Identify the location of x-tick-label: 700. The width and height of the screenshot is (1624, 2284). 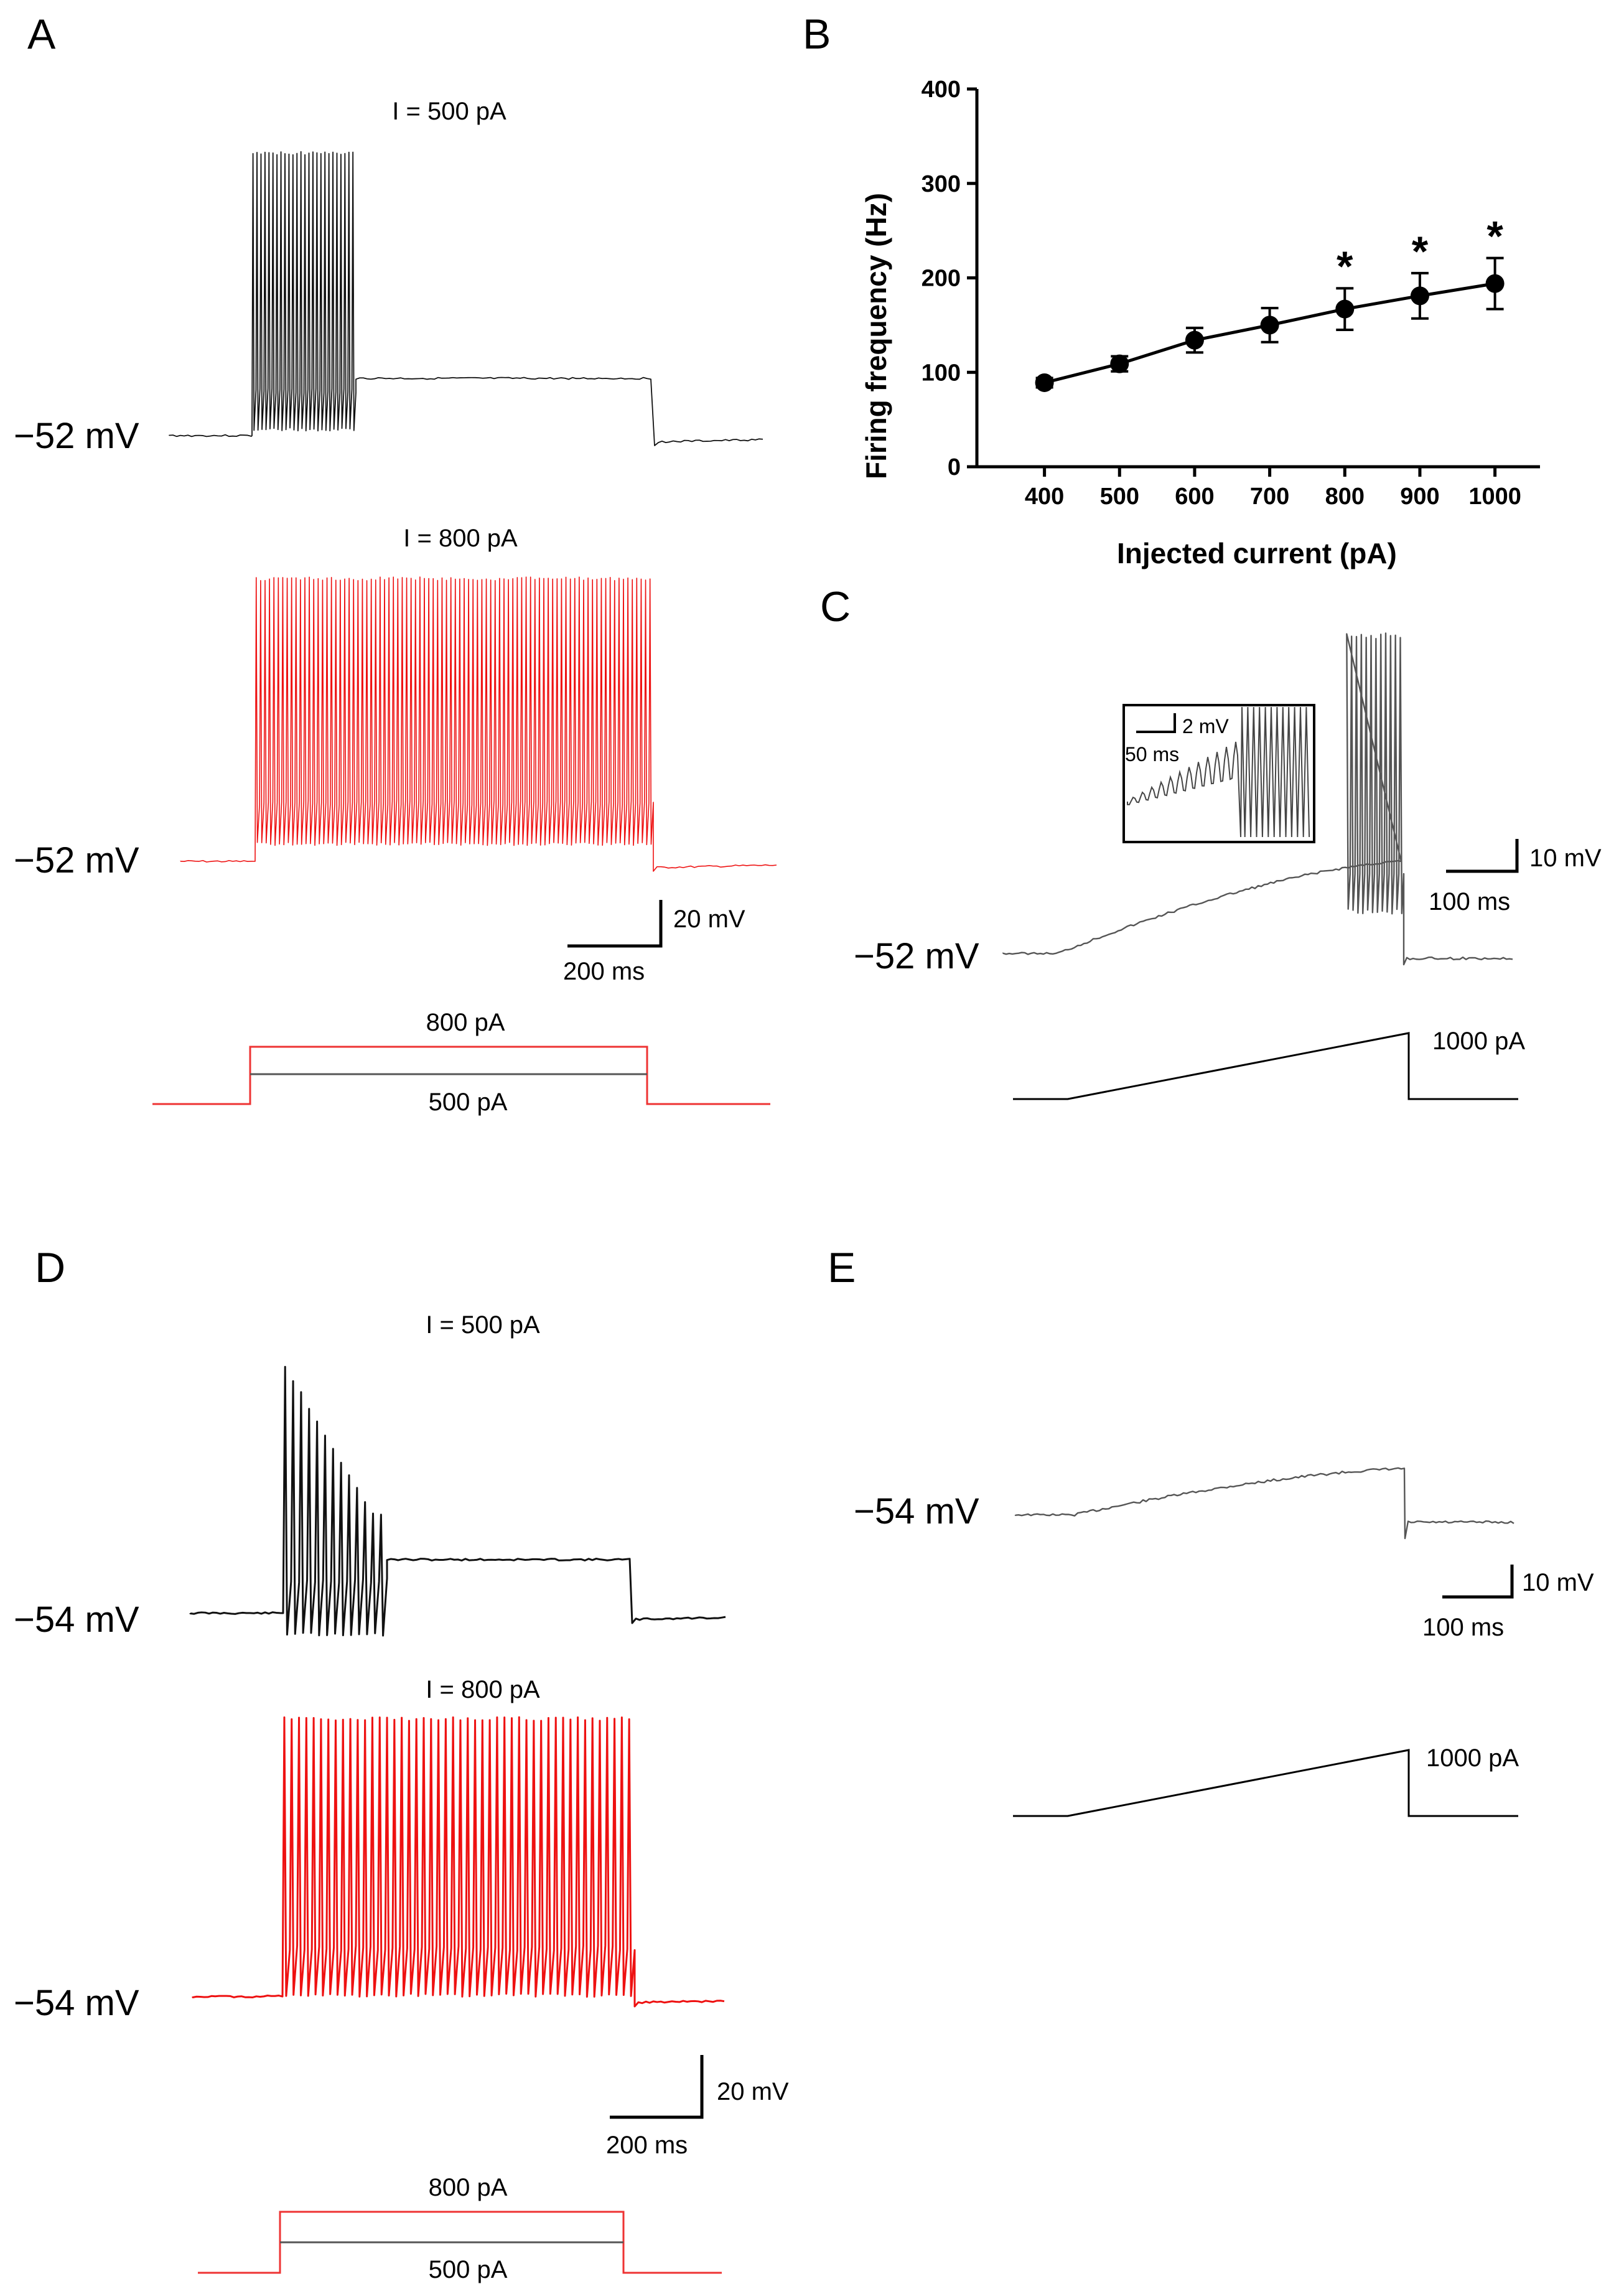
(1269, 497).